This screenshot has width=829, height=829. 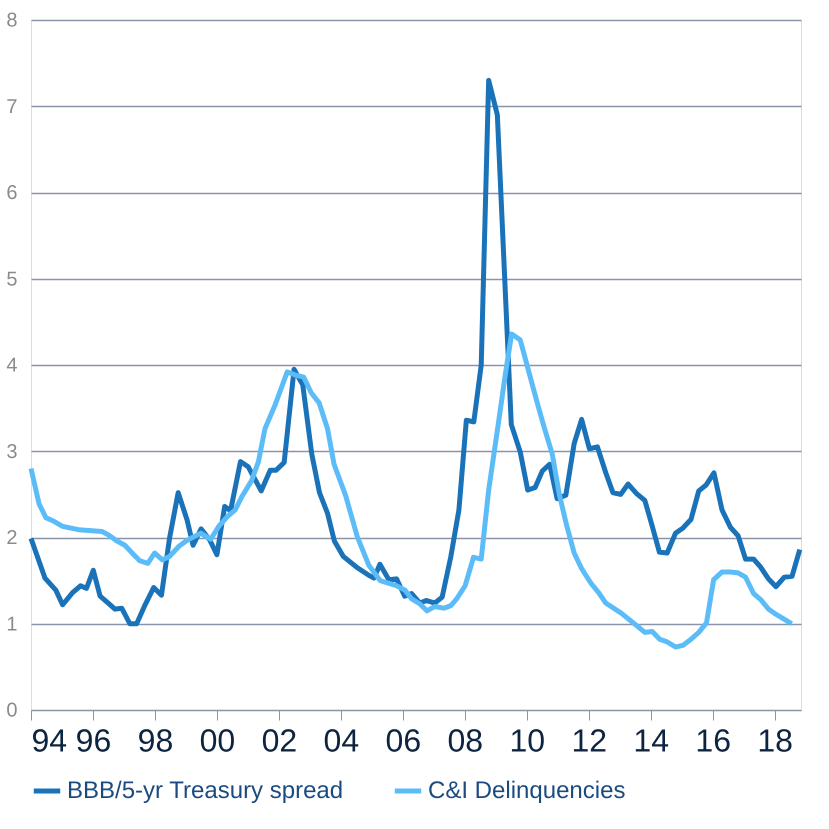 What do you see at coordinates (527, 740) in the screenshot?
I see `x-tick-label: 10` at bounding box center [527, 740].